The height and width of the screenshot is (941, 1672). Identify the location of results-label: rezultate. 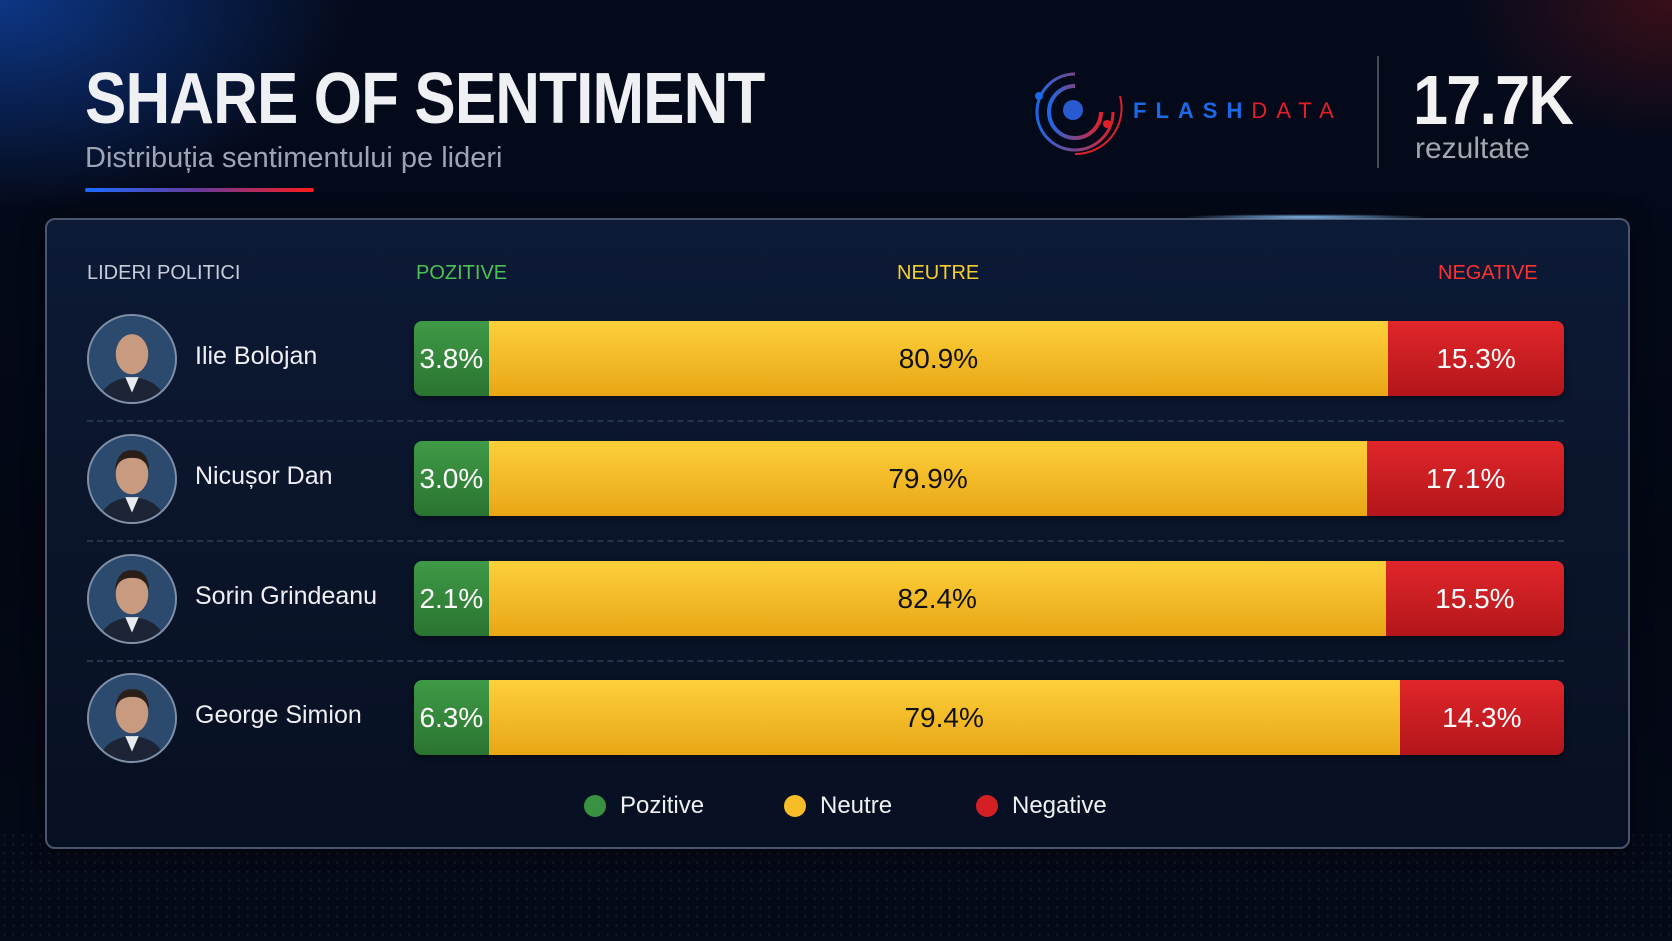
(1473, 148).